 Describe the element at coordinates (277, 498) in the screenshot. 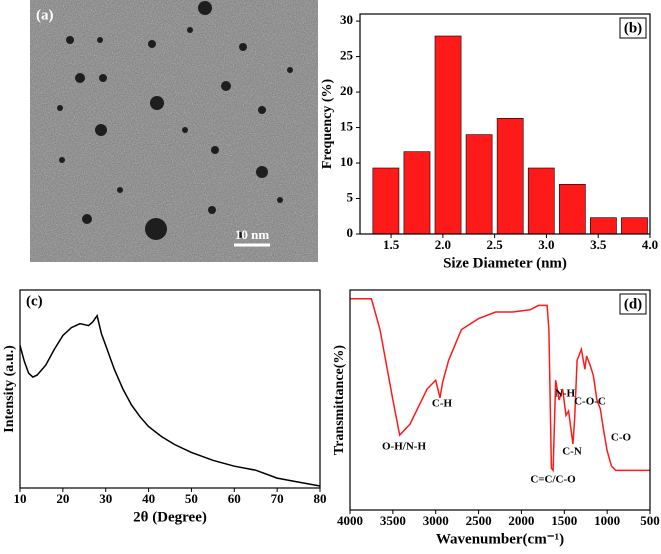

I see `x-tick-label: 70` at that location.